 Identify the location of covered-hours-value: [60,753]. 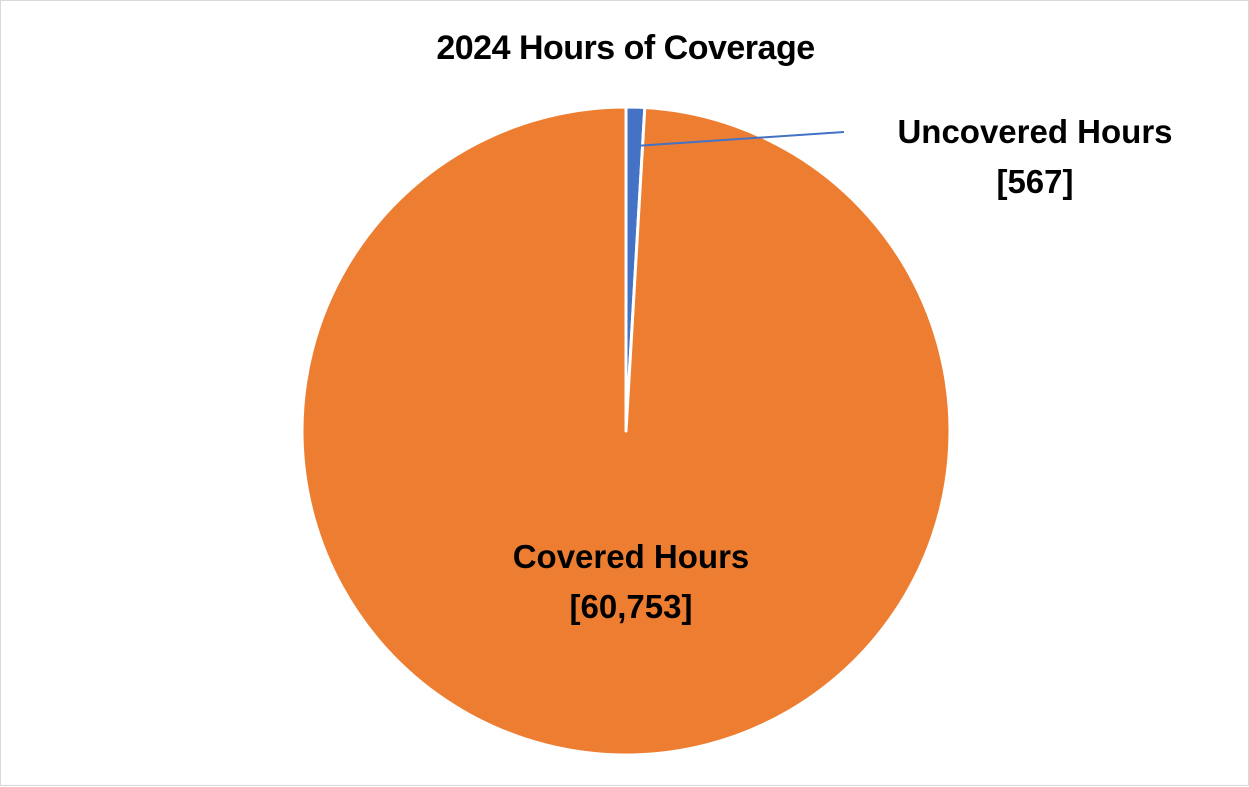
(631, 606).